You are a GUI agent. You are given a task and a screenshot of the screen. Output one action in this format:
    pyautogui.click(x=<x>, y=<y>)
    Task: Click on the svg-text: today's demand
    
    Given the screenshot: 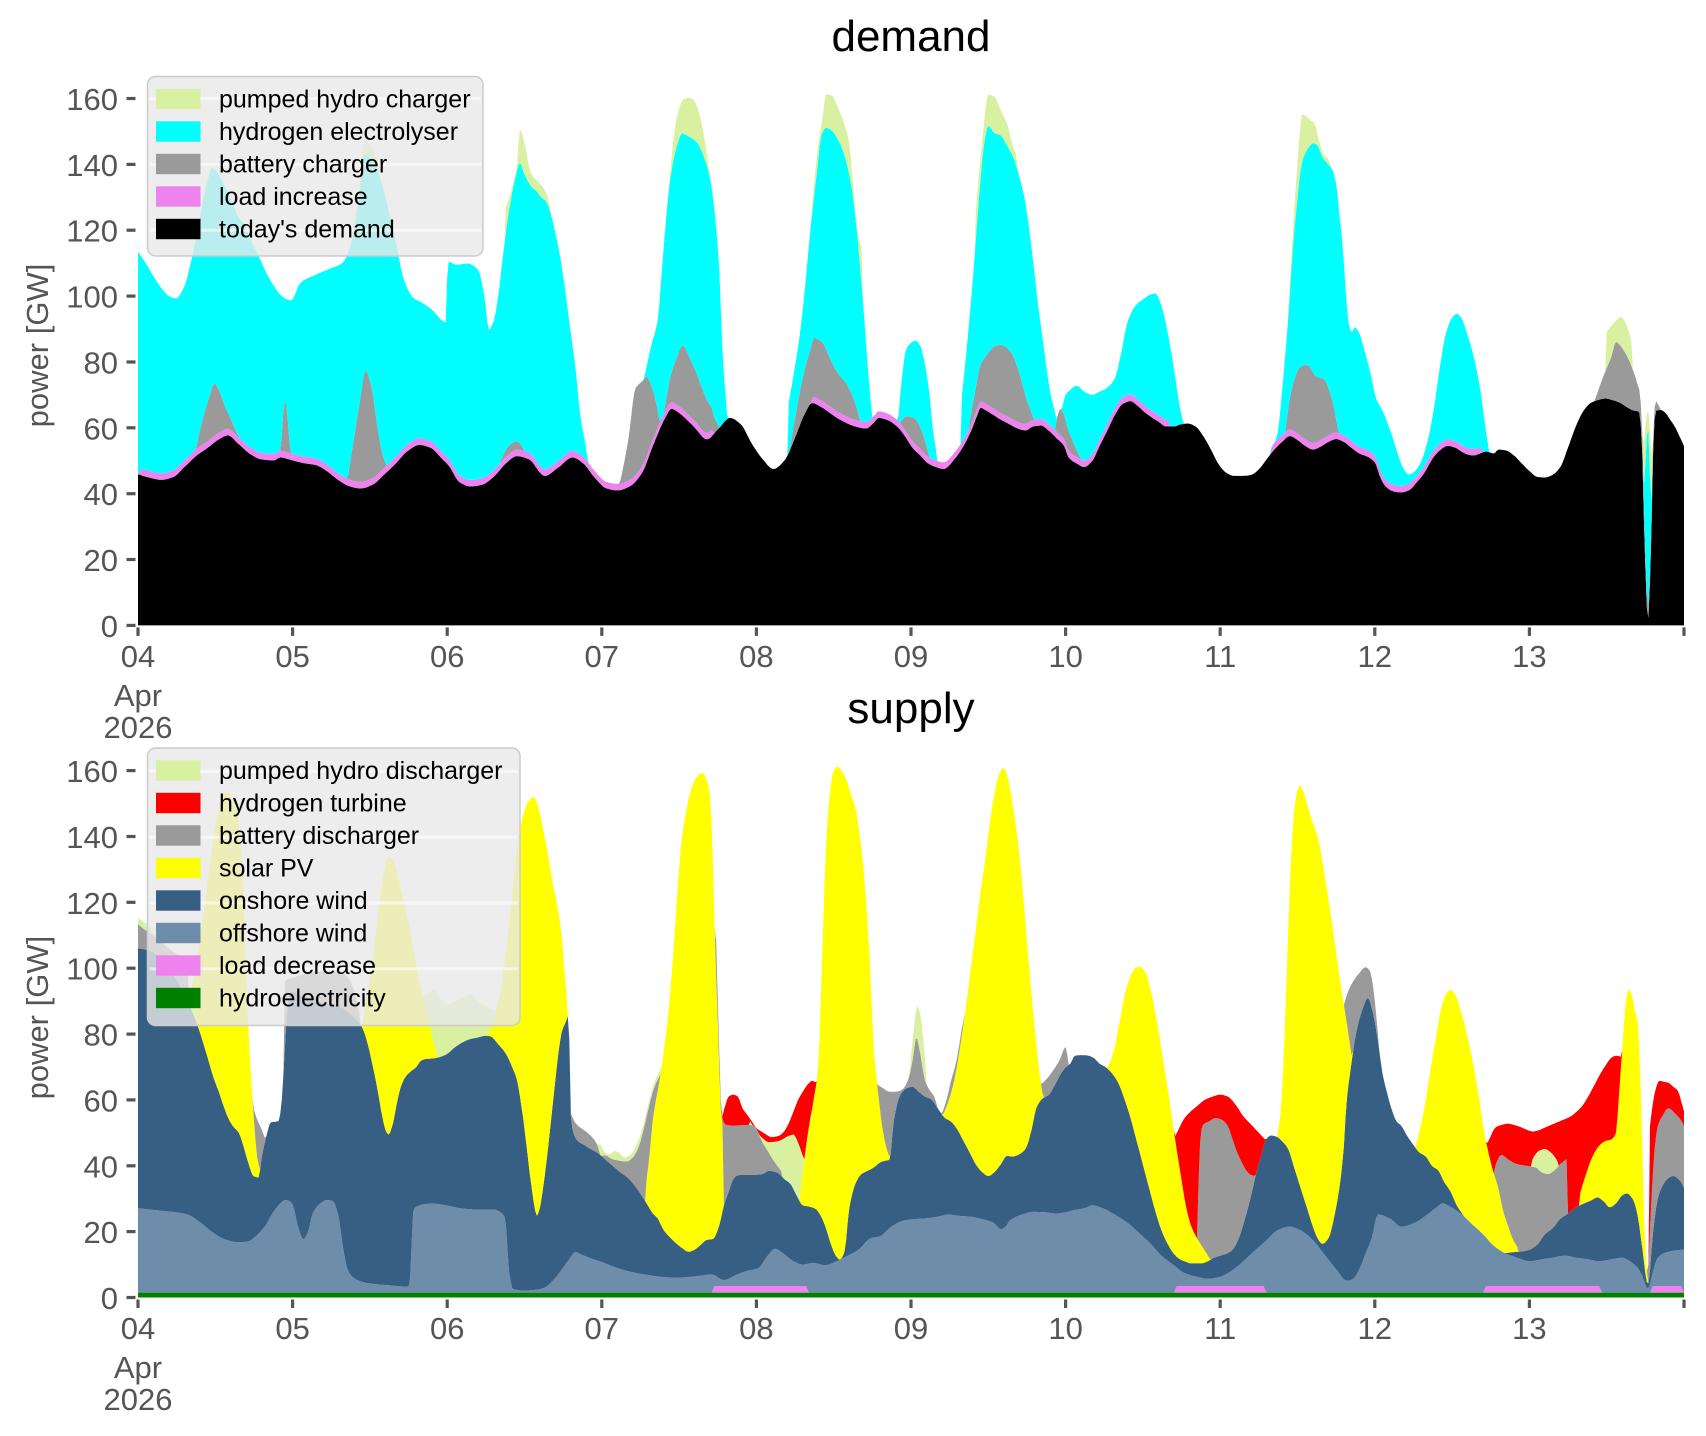 What is the action you would take?
    pyautogui.click(x=307, y=230)
    